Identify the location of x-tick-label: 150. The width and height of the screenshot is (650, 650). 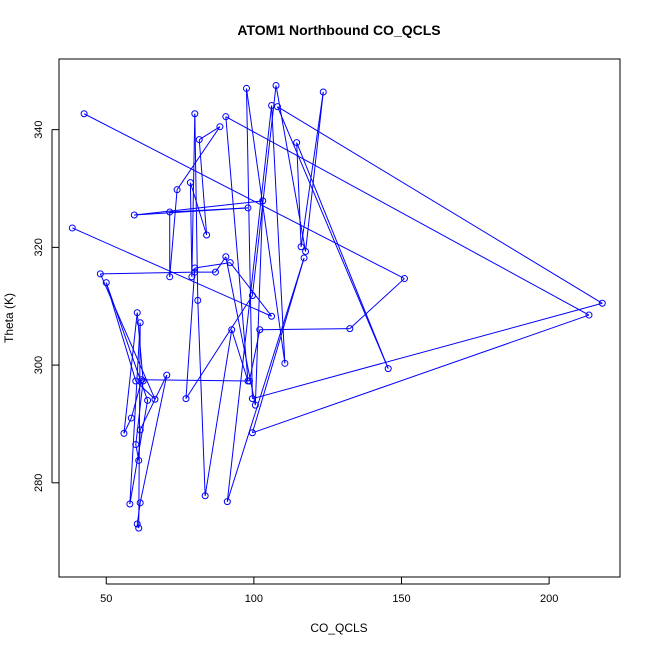
(401, 599).